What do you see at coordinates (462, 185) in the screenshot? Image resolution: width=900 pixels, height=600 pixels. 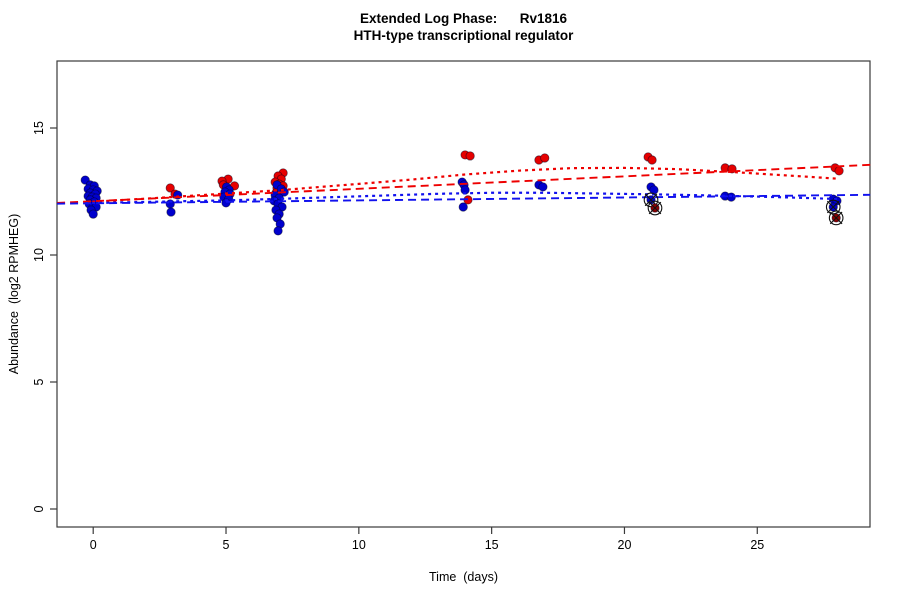 I see `red-smooth-fit` at bounding box center [462, 185].